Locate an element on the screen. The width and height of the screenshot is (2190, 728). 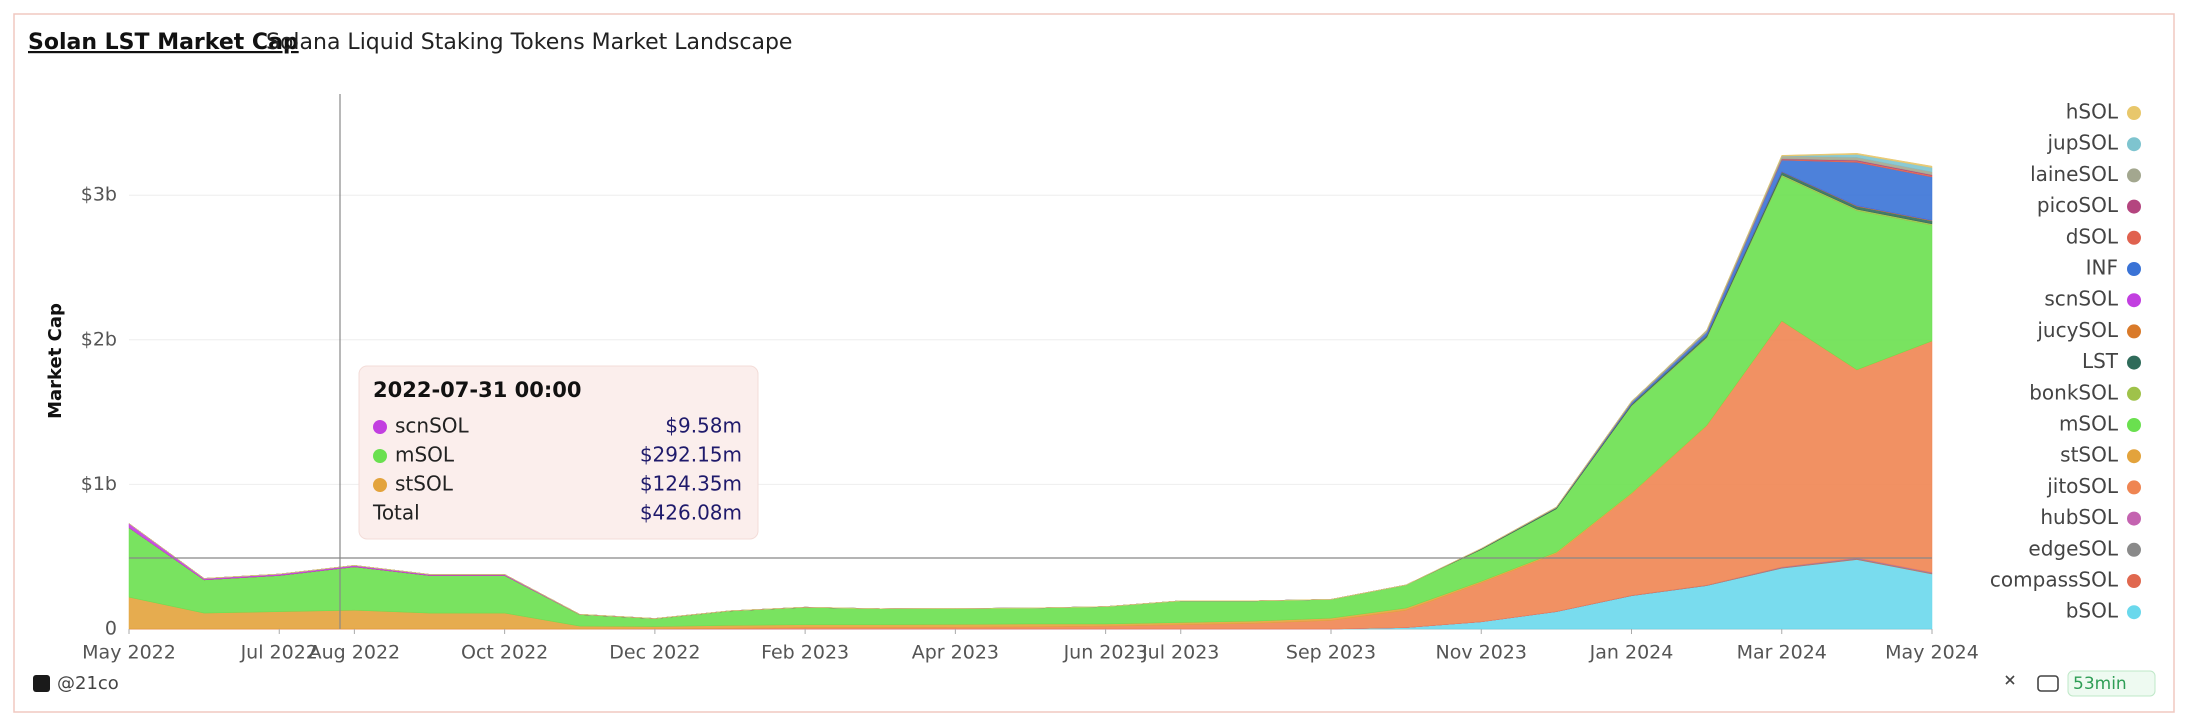
x-tick-label: Feb 2023 is located at coordinates (805, 653).